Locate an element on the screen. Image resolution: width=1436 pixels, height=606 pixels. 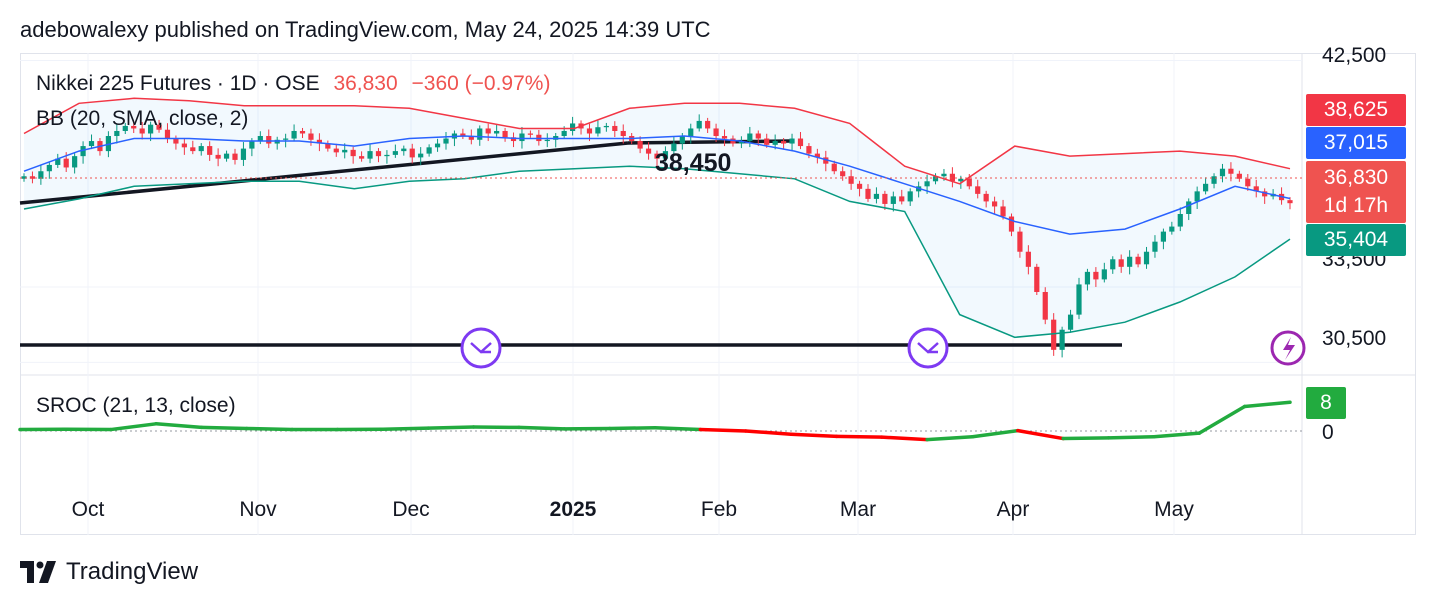
tradingview-logo-icon is located at coordinates (38, 572).